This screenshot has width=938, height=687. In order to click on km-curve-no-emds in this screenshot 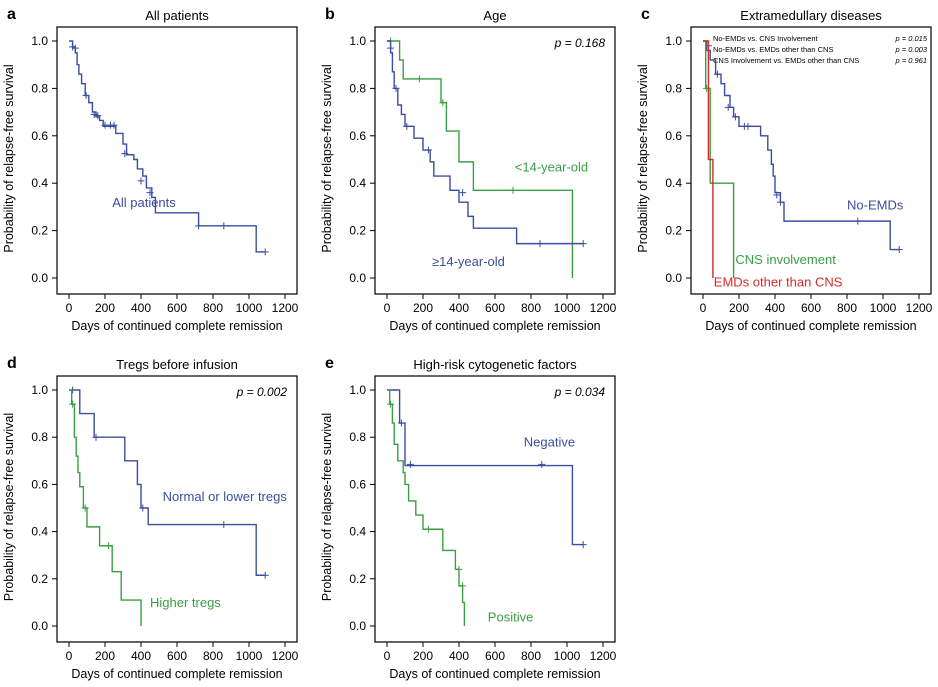, I will do `click(801, 145)`.